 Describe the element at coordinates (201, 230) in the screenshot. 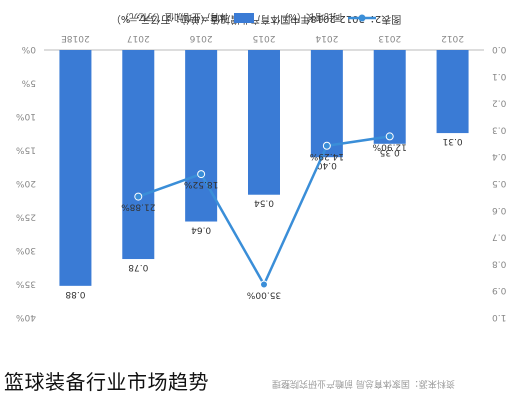

I see `bar-value-label: 0.64` at that location.